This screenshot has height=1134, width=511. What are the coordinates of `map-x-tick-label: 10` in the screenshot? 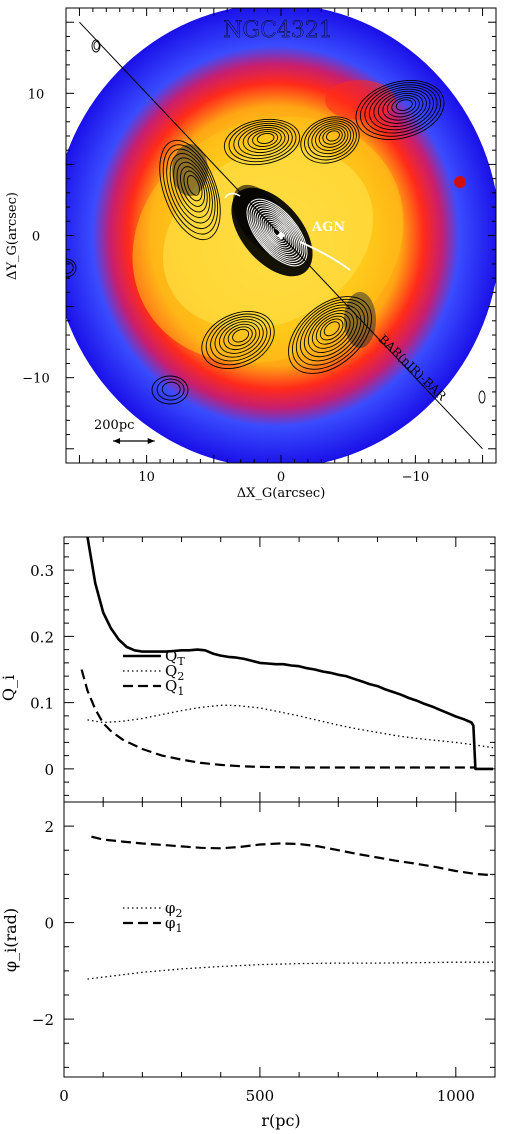 It's located at (146, 477).